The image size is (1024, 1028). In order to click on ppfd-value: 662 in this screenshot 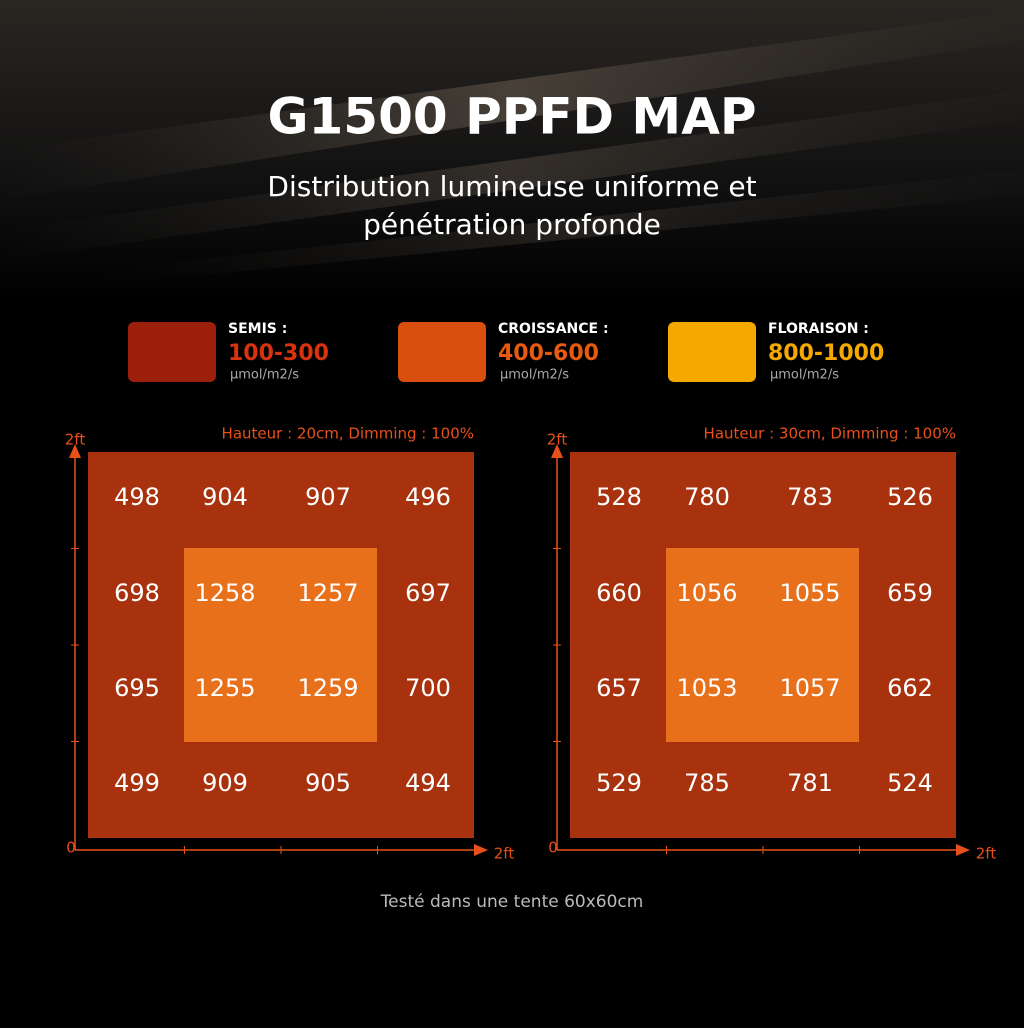, I will do `click(910, 688)`.